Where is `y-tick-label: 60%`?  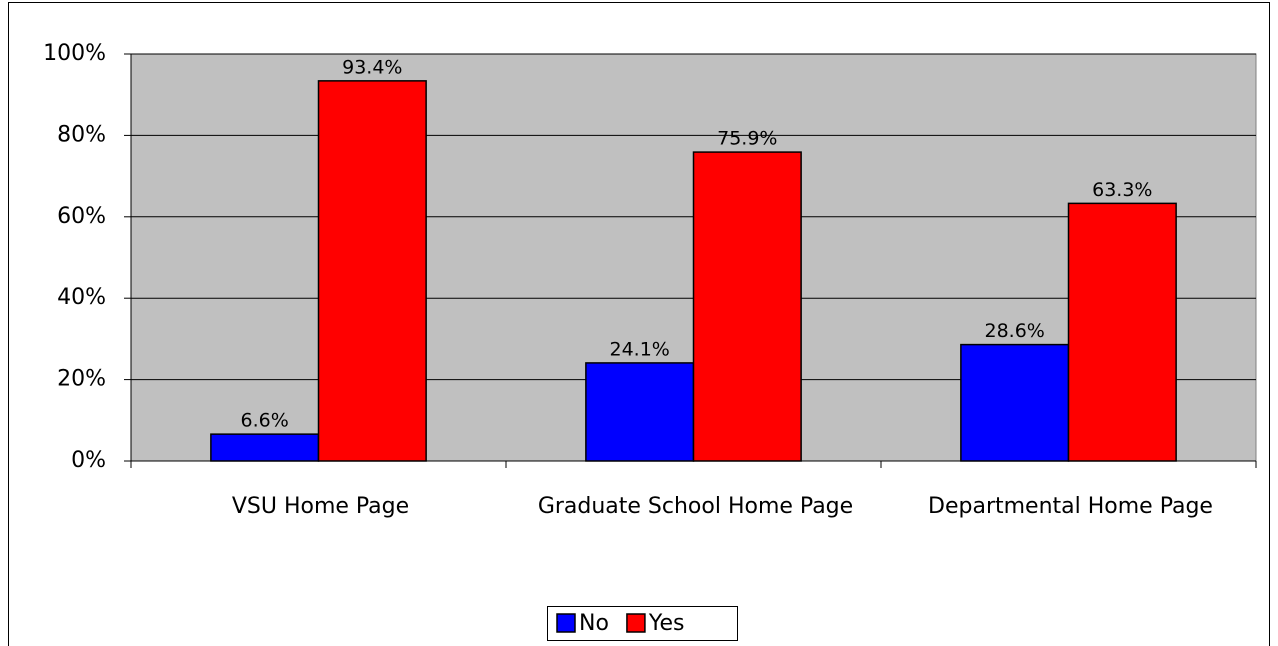 y-tick-label: 60% is located at coordinates (81, 216).